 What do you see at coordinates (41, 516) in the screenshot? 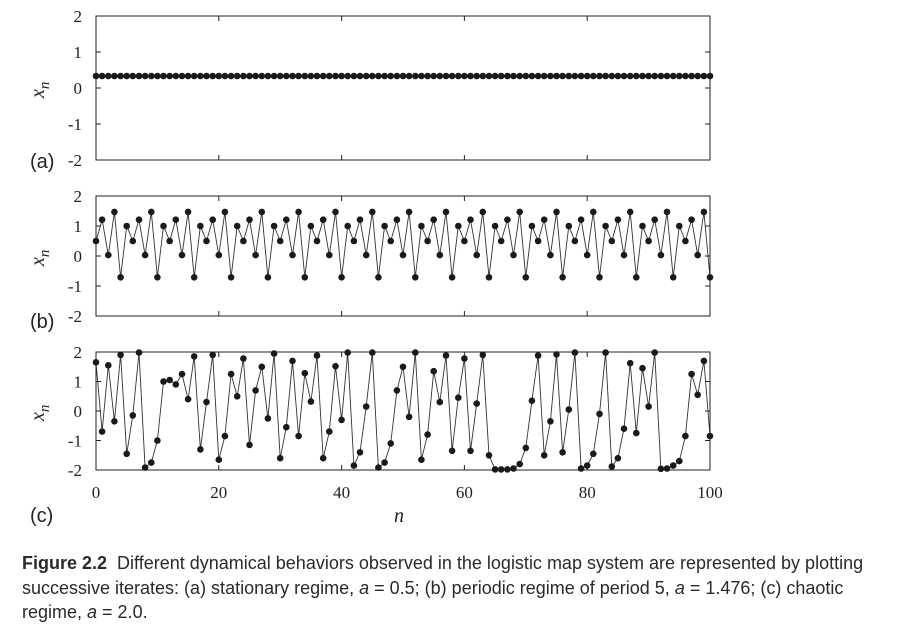
I see `panel-label: (c)` at bounding box center [41, 516].